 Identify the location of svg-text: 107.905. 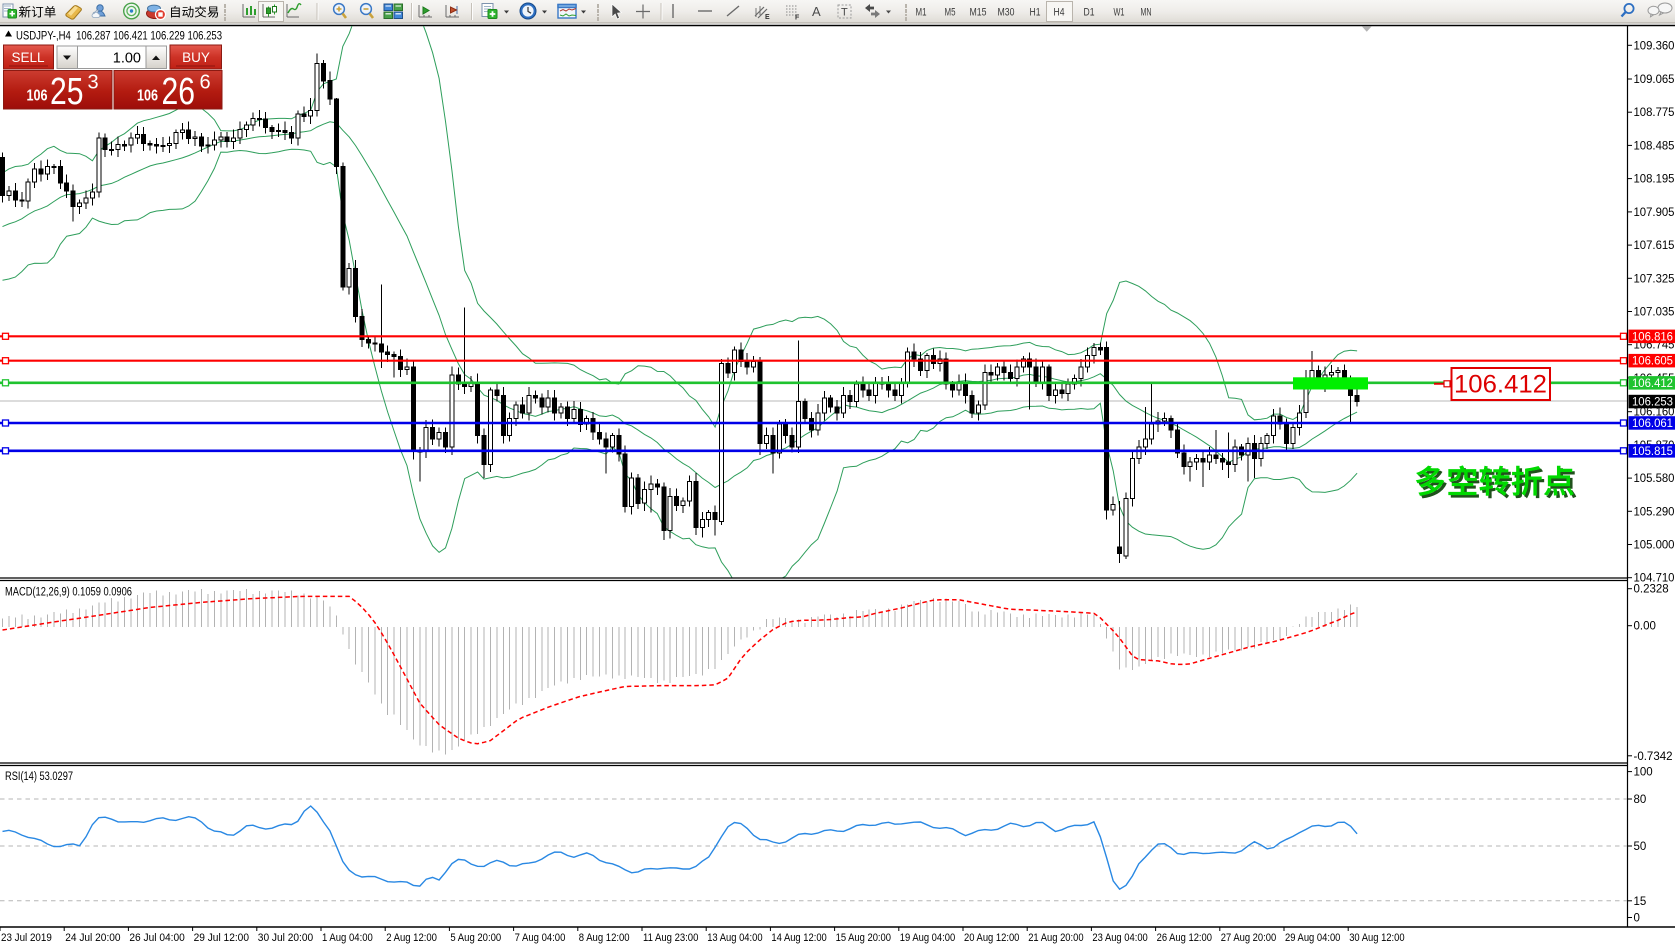
(1654, 213).